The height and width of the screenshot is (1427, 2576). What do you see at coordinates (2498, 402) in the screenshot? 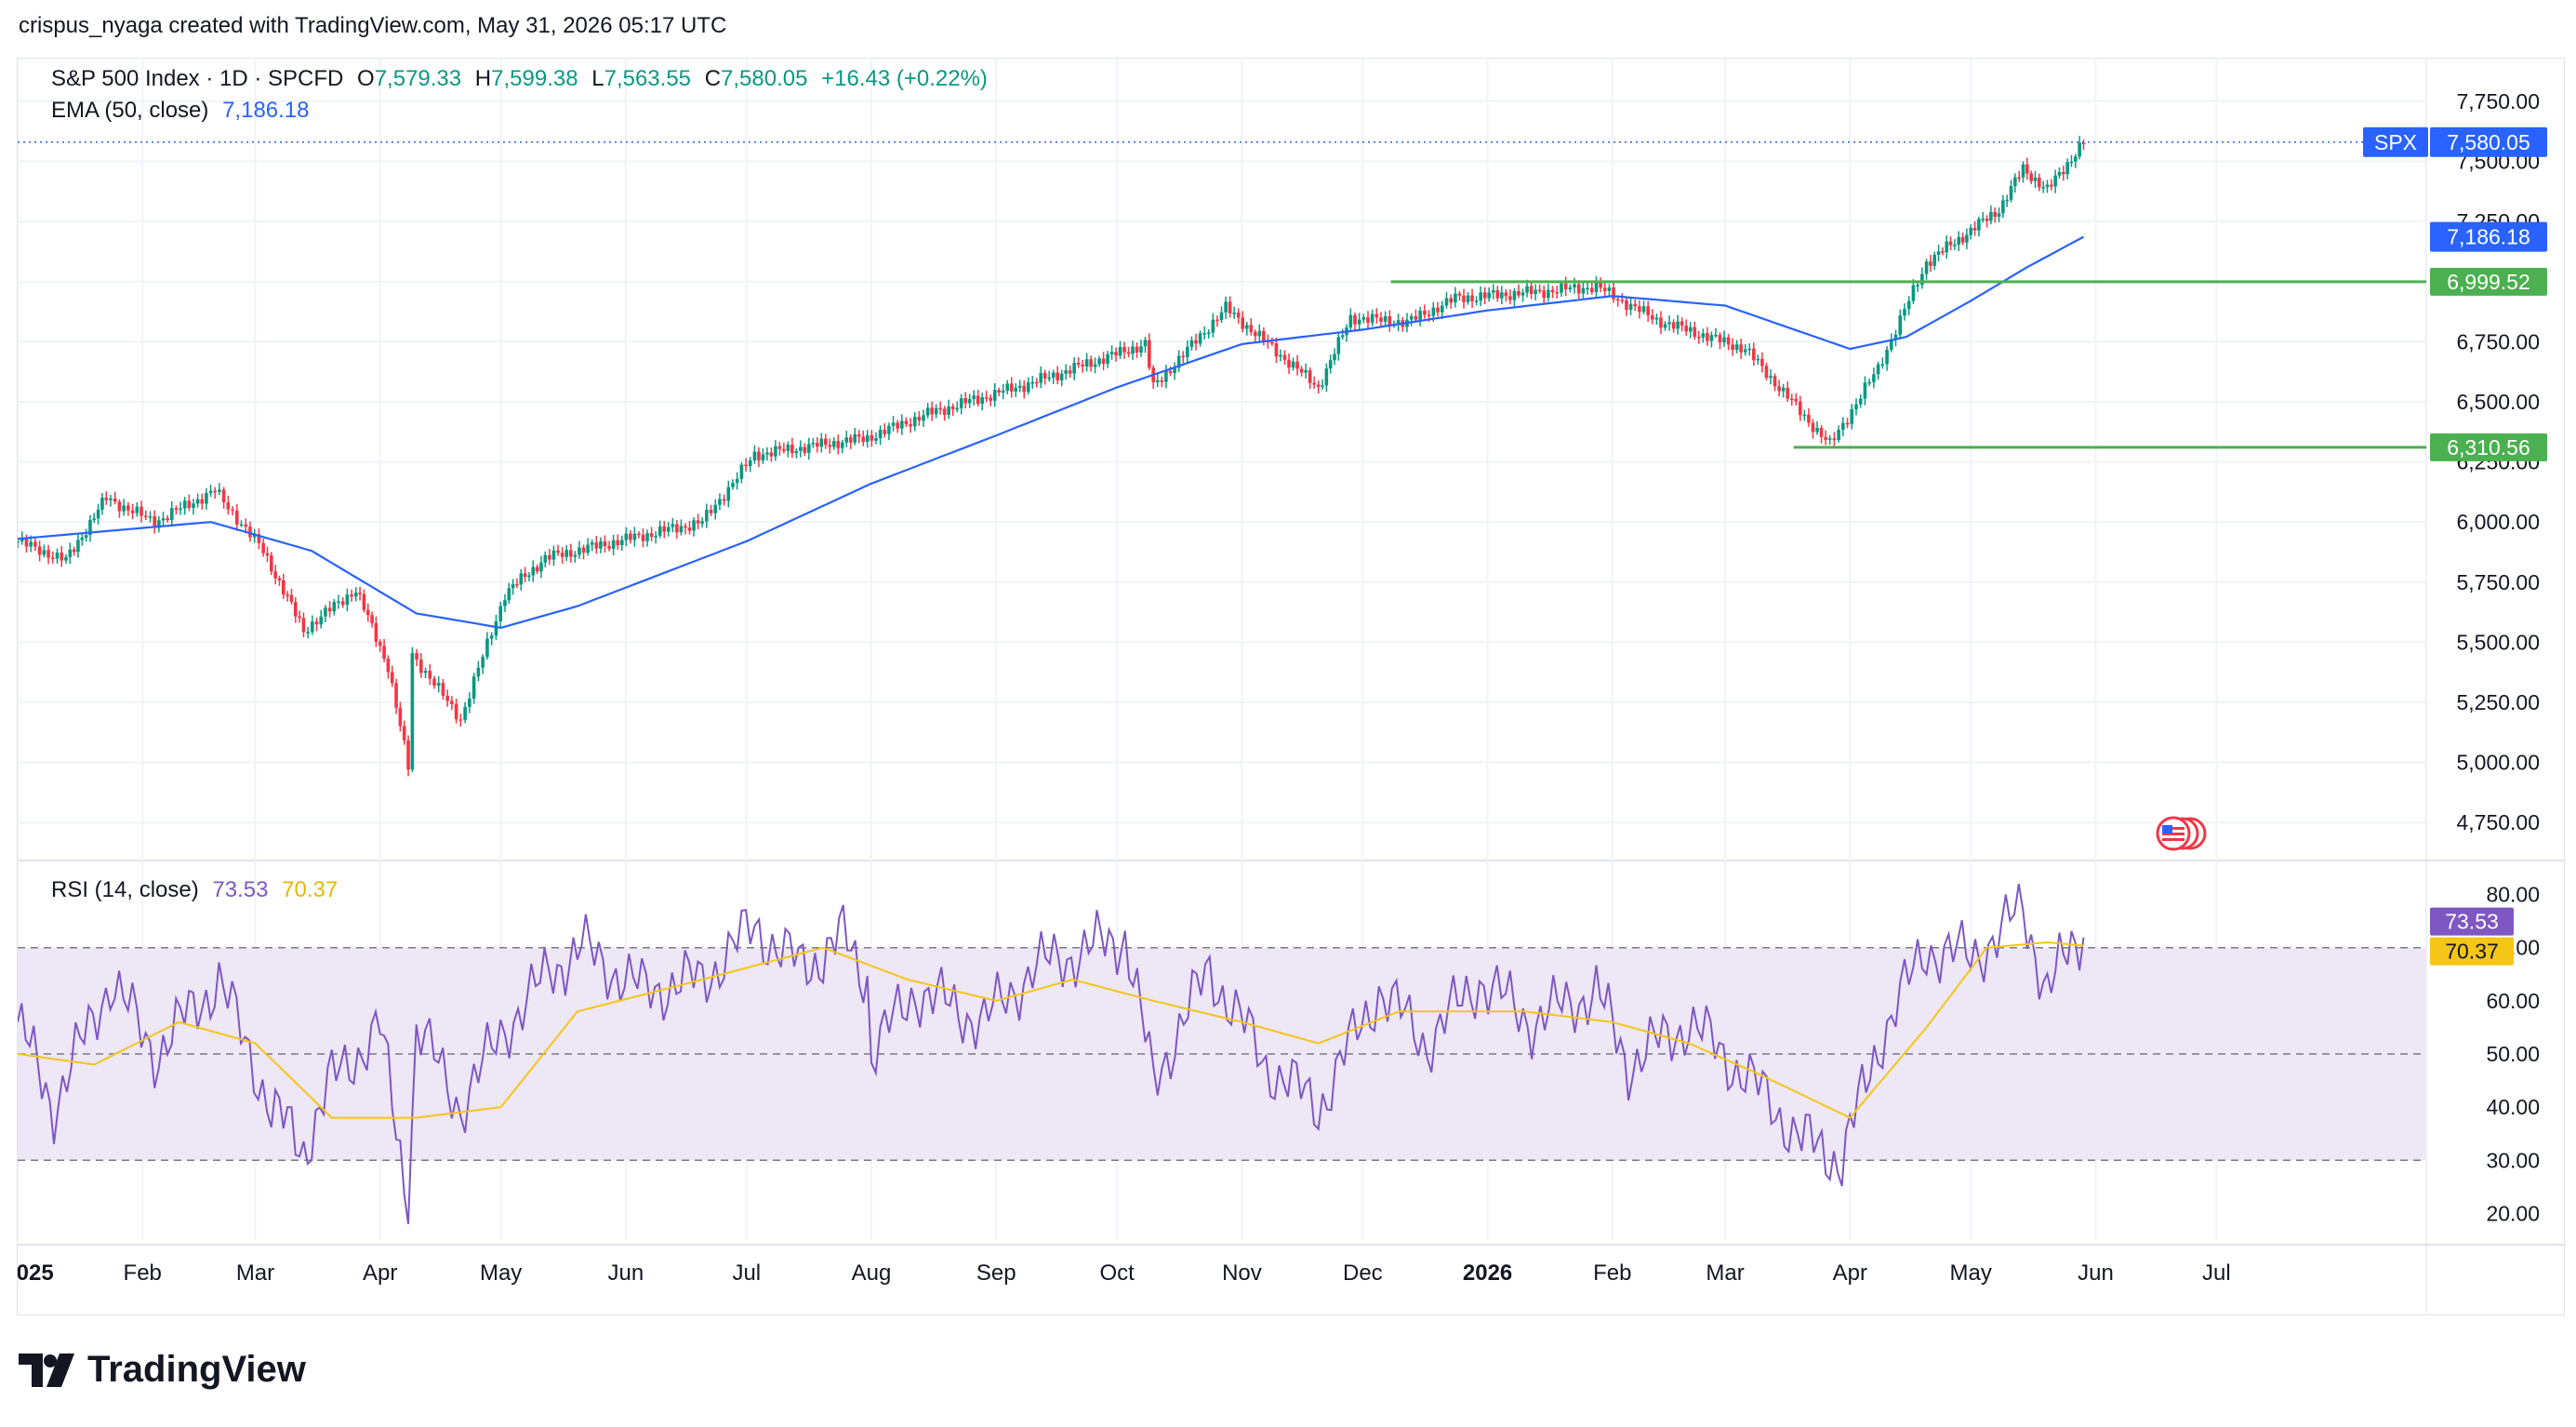
I see `price-tick-label: 6,500.00` at bounding box center [2498, 402].